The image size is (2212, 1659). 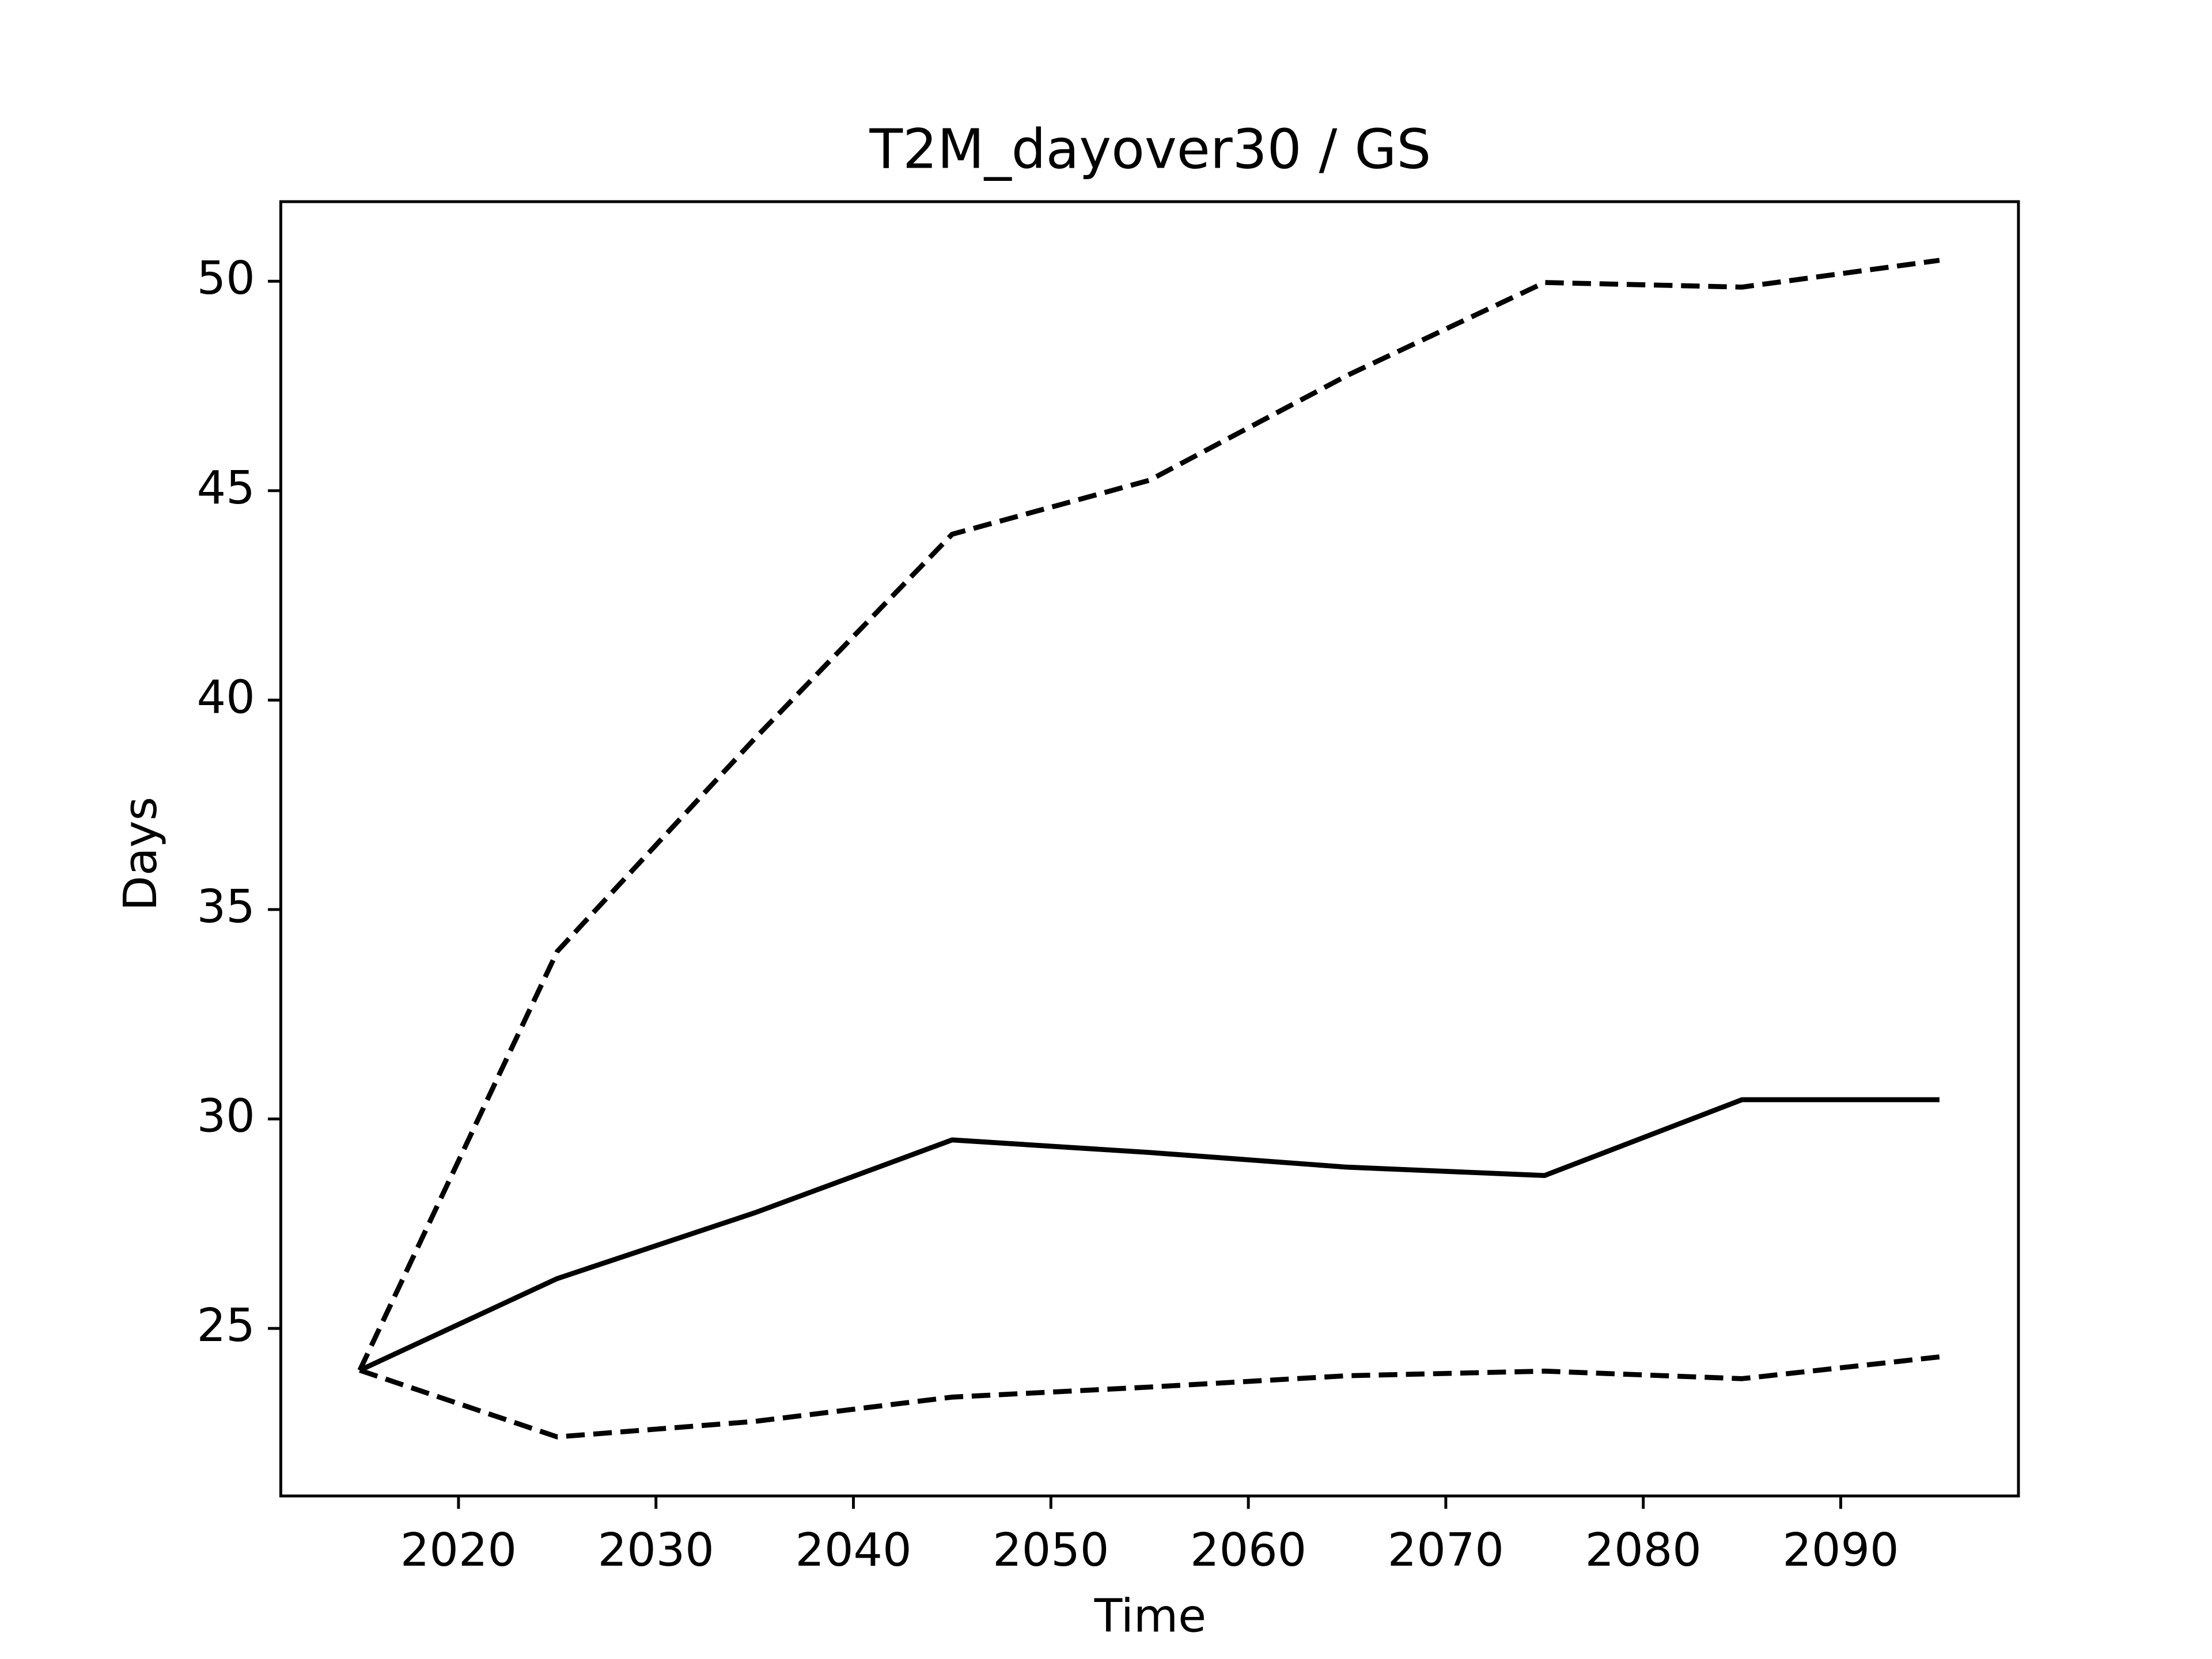 What do you see at coordinates (1446, 1550) in the screenshot?
I see `x-tick-label: 2070` at bounding box center [1446, 1550].